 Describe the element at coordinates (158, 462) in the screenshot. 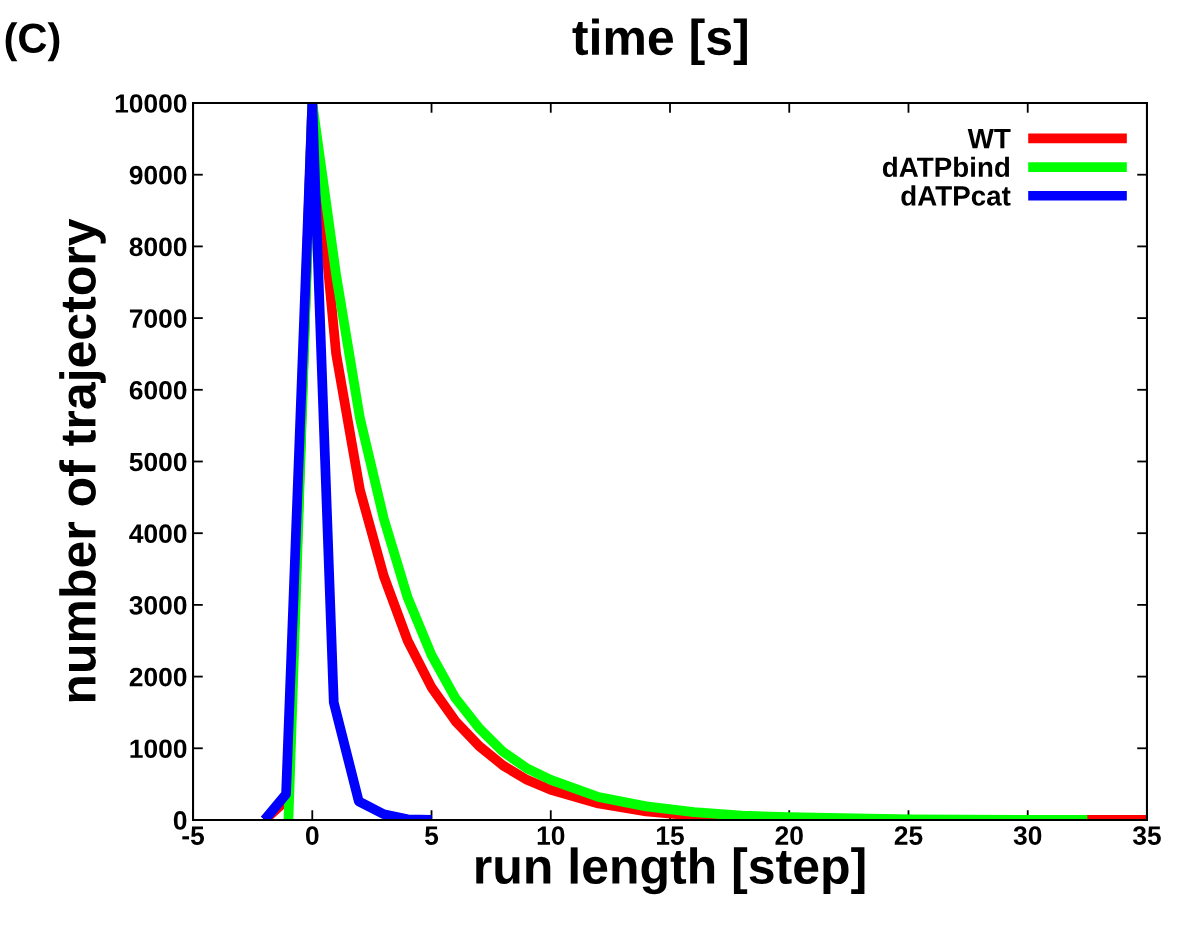

I see `y-tick-label: 5000` at that location.